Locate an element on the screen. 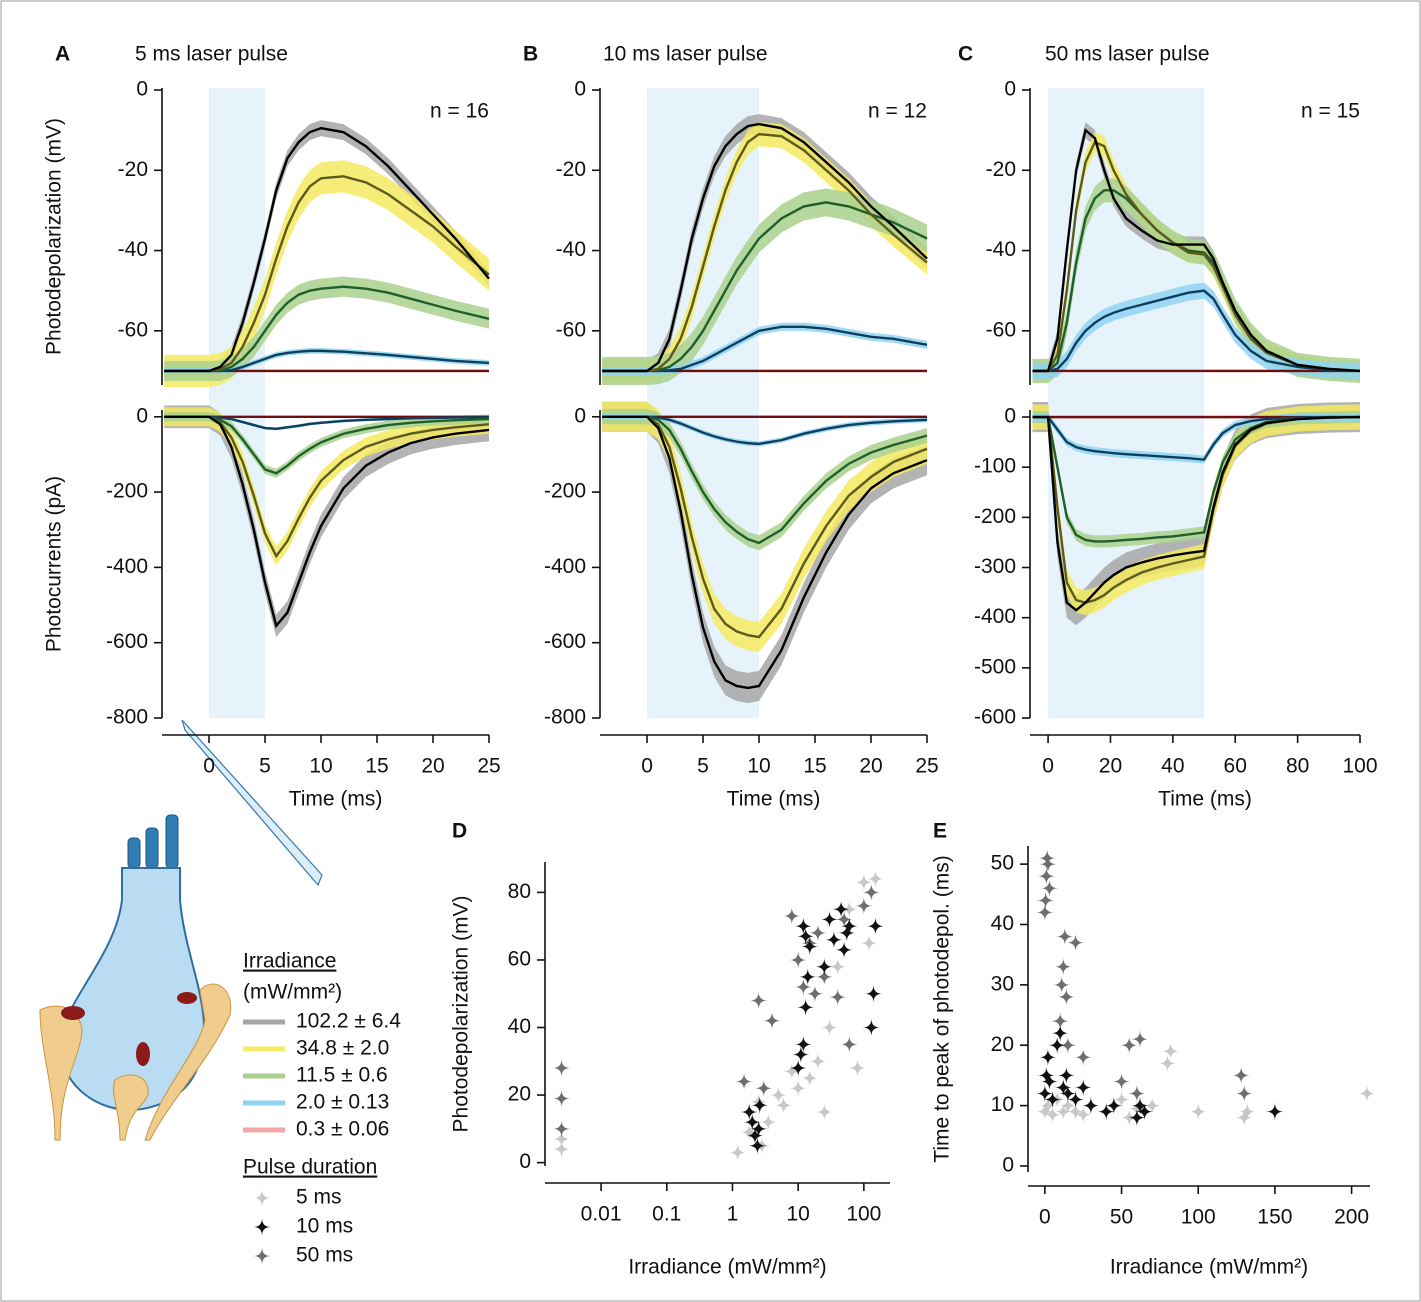 The height and width of the screenshot is (1302, 1421). legend-label: 2.0 ± 0.13 is located at coordinates (342, 1102).